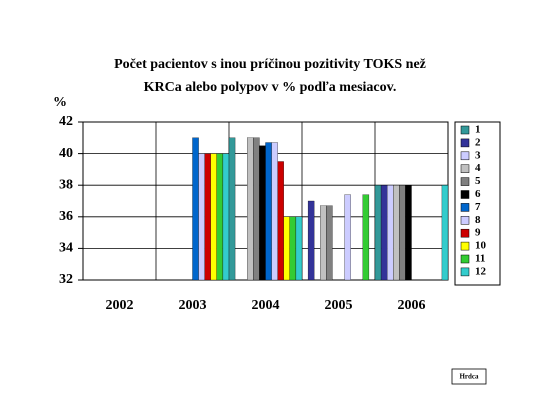 This screenshot has height=400, width=534. What do you see at coordinates (66, 216) in the screenshot?
I see `y-tick-label: 36` at bounding box center [66, 216].